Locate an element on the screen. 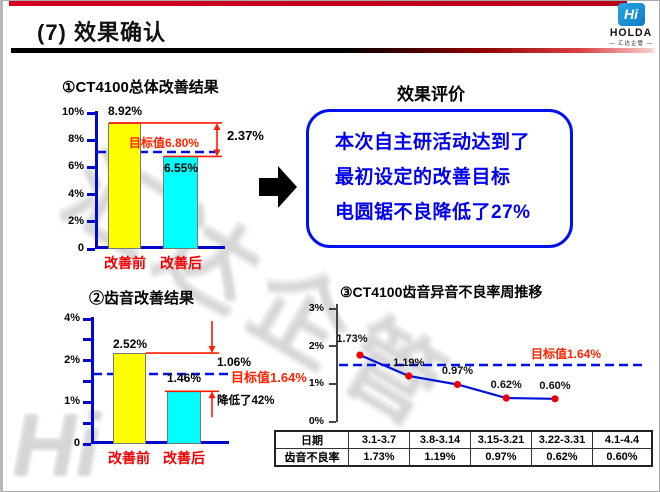  y-tick-label: 3% is located at coordinates (316, 308).